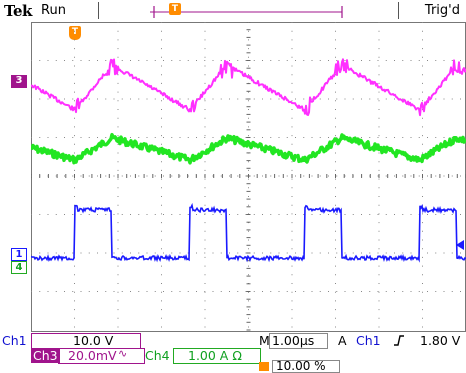  I want to click on trigger-position-icon: T, so click(75, 33).